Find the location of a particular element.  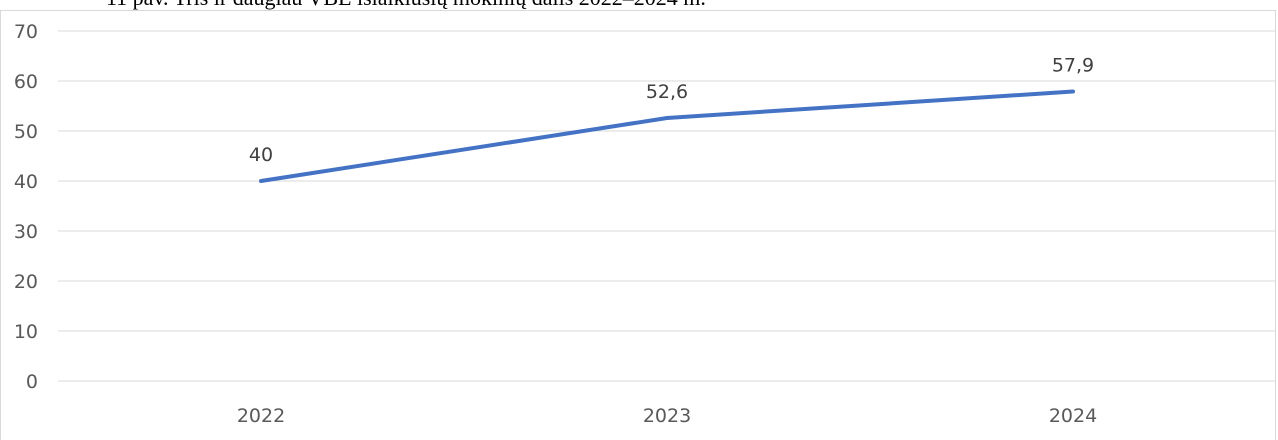

data-label: 40 is located at coordinates (261, 155).